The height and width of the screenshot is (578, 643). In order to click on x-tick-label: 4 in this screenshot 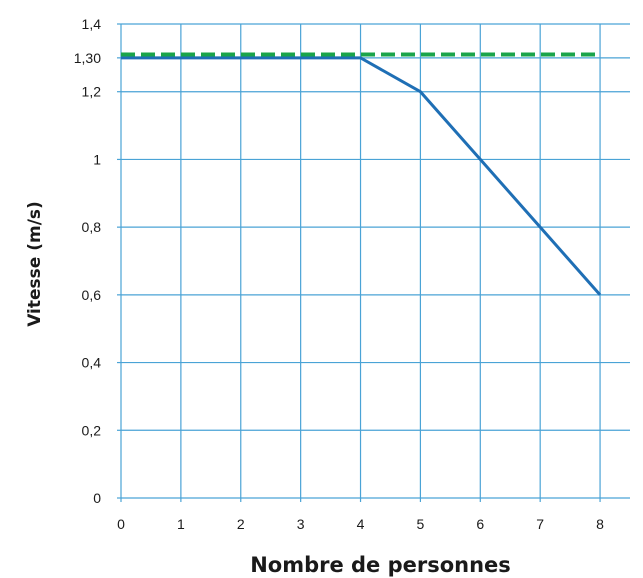, I will do `click(361, 524)`.